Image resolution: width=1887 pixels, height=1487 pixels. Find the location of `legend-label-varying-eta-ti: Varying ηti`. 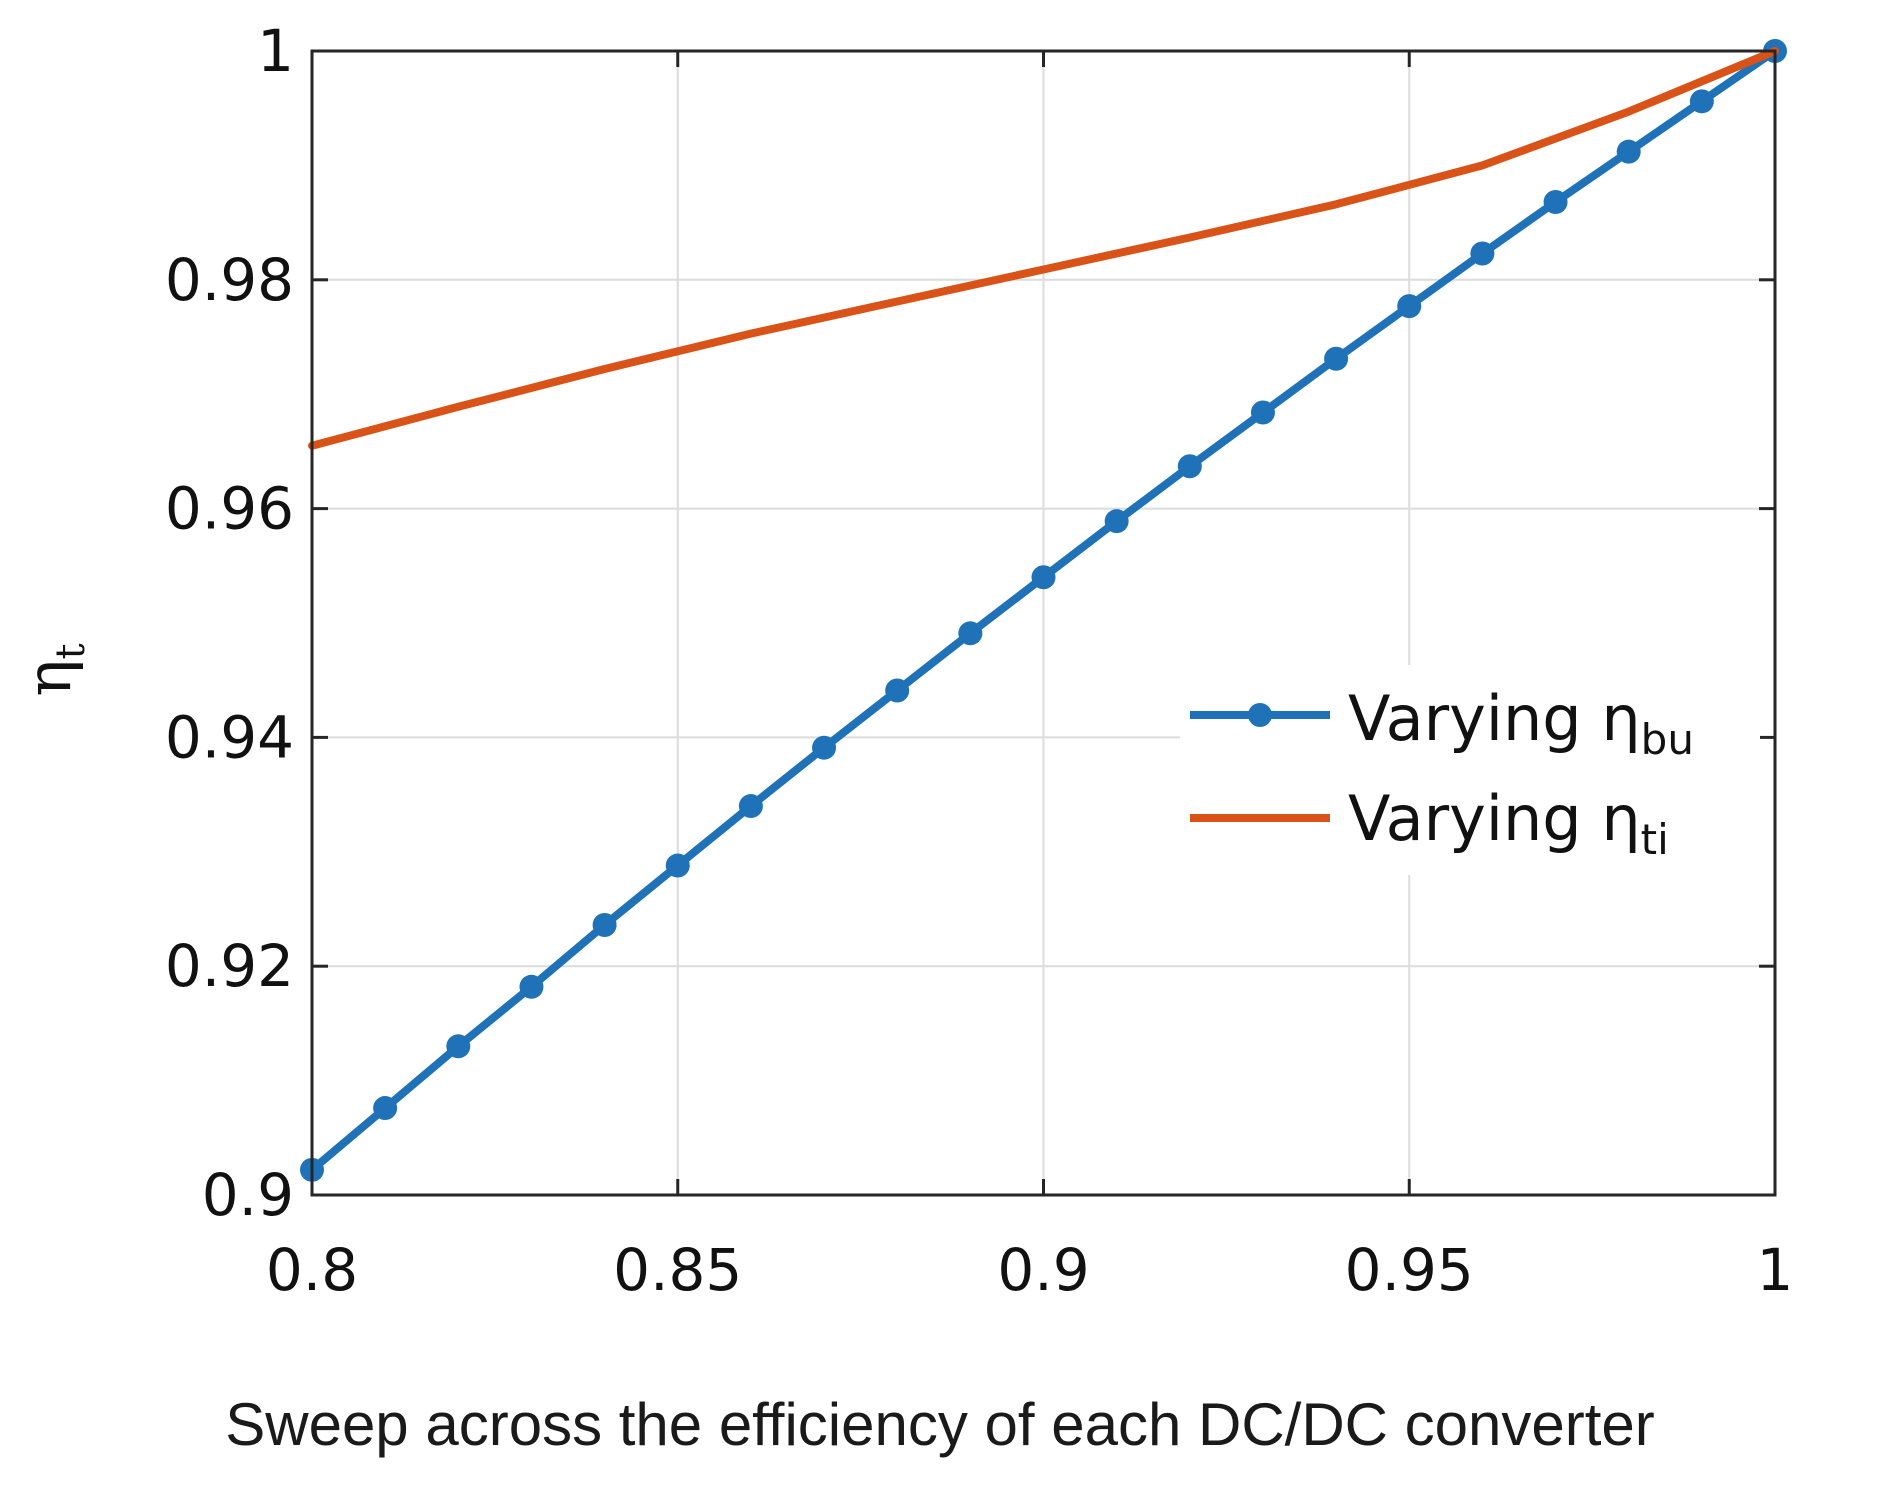

legend-label-varying-eta-ti: Varying ηti is located at coordinates (1508, 823).